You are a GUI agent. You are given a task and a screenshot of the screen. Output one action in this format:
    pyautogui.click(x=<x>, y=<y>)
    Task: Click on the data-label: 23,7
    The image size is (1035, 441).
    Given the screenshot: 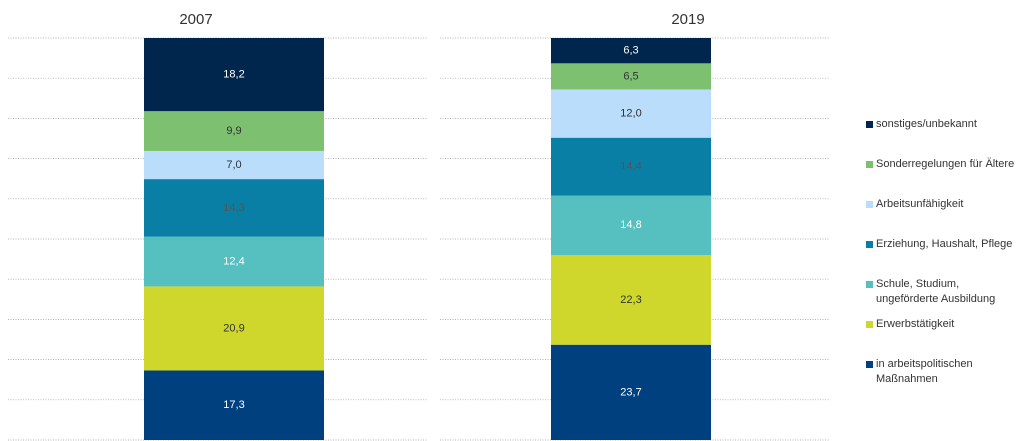 What is the action you would take?
    pyautogui.click(x=630, y=392)
    